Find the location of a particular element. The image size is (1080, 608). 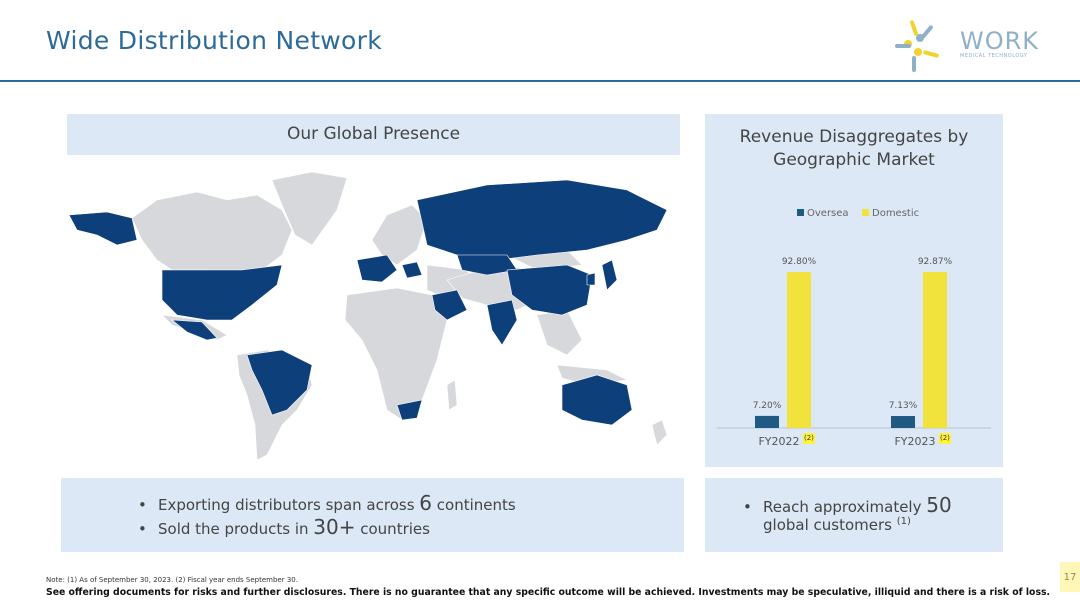

page-number: 17 is located at coordinates (1070, 577).